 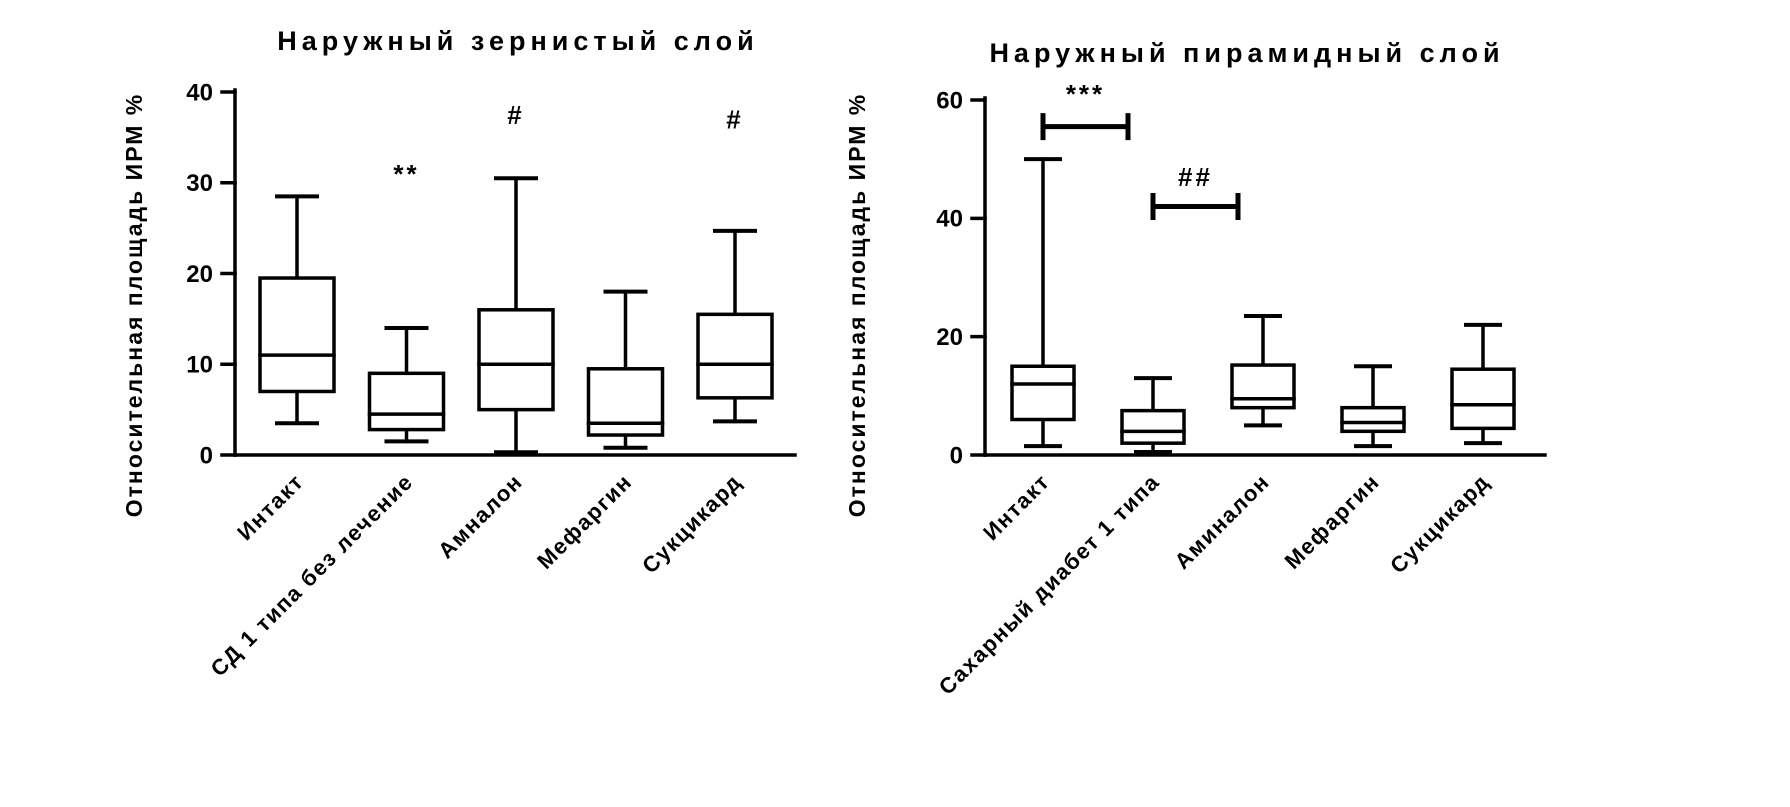 I want to click on category-label: СД 1 типа без лечение, so click(x=312, y=575).